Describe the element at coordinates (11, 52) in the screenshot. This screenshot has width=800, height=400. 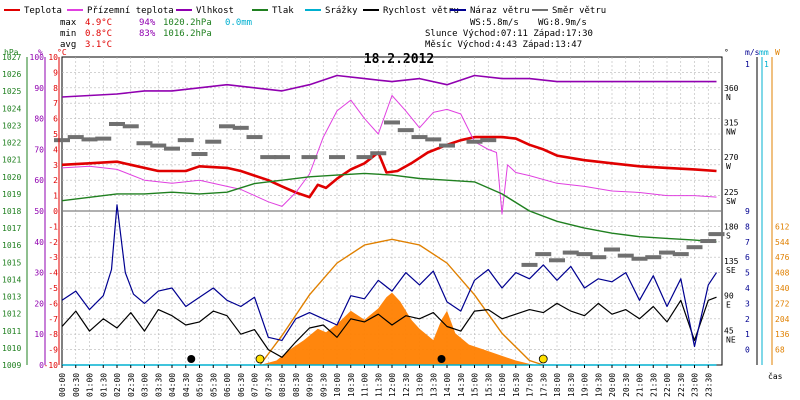
I see `pressure-axis-unit: hPa` at that location.